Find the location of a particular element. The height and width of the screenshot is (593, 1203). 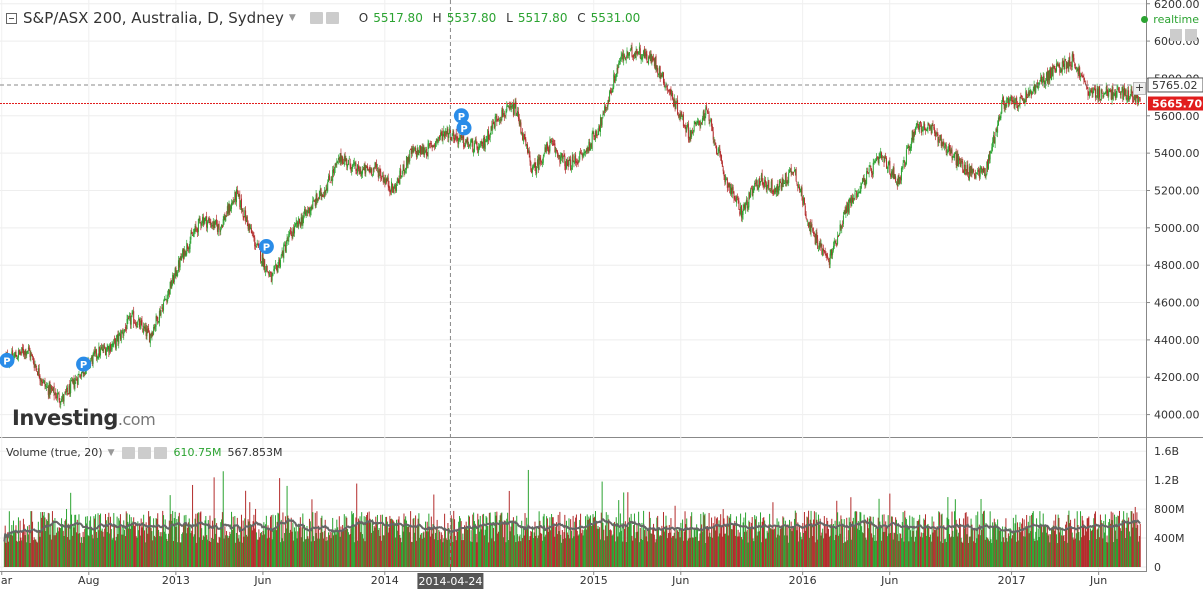

close-icon is located at coordinates (161, 452).